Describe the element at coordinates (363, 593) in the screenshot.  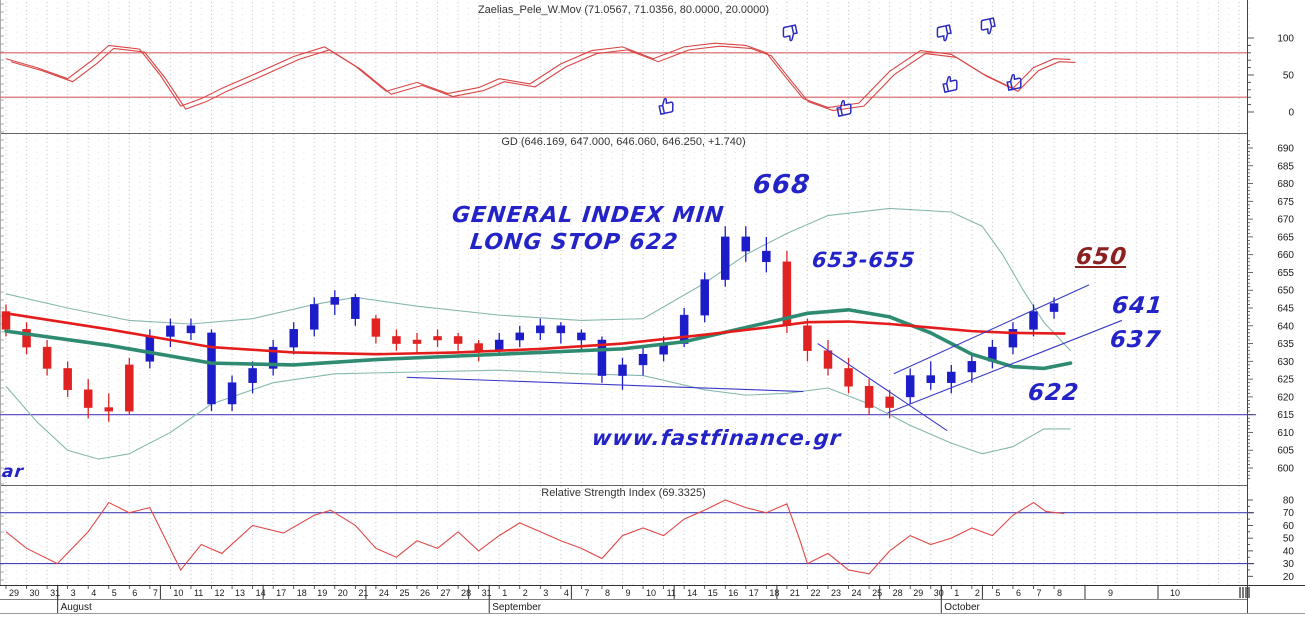
I see `date-label: 21` at that location.